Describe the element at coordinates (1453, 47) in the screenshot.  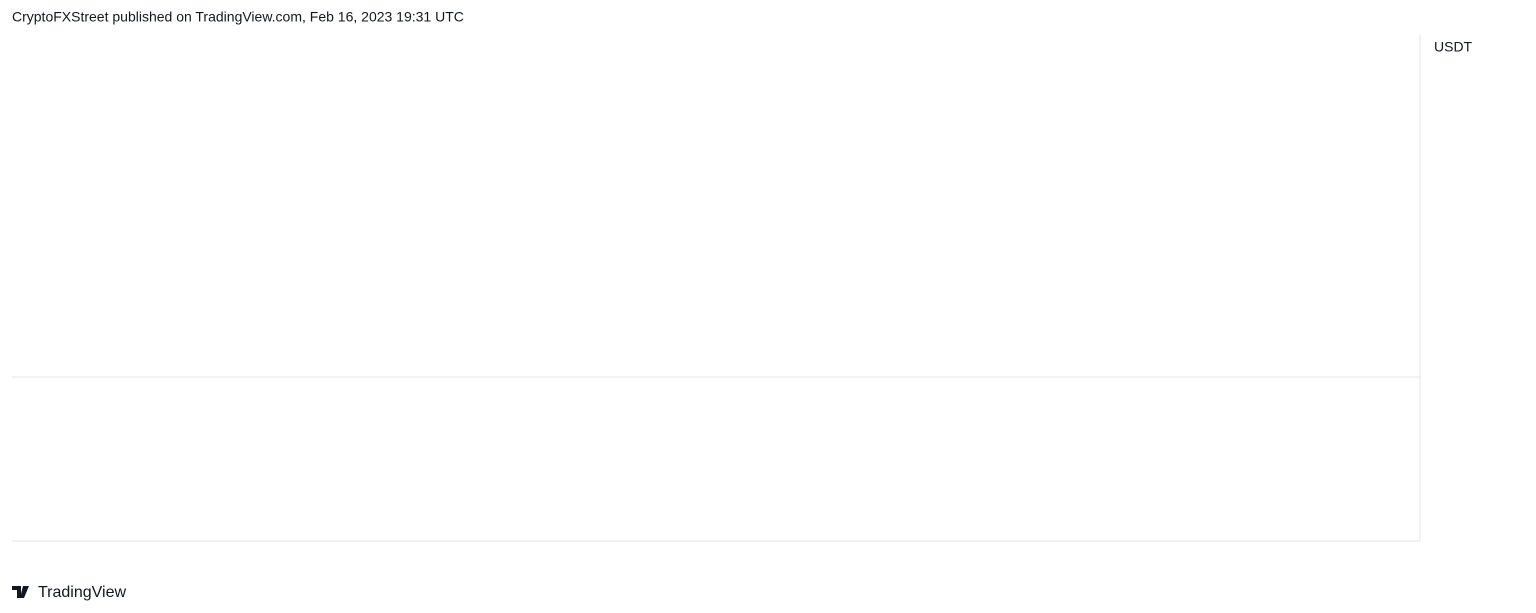
I see `currency: USDT` at that location.